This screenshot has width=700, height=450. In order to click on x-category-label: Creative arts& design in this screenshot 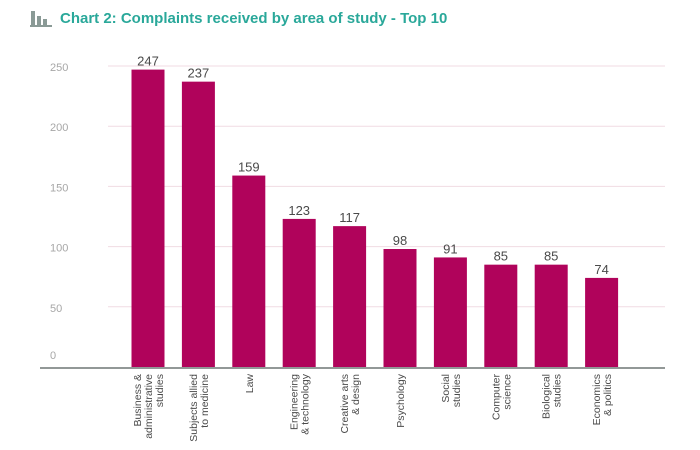, I will do `click(350, 404)`.